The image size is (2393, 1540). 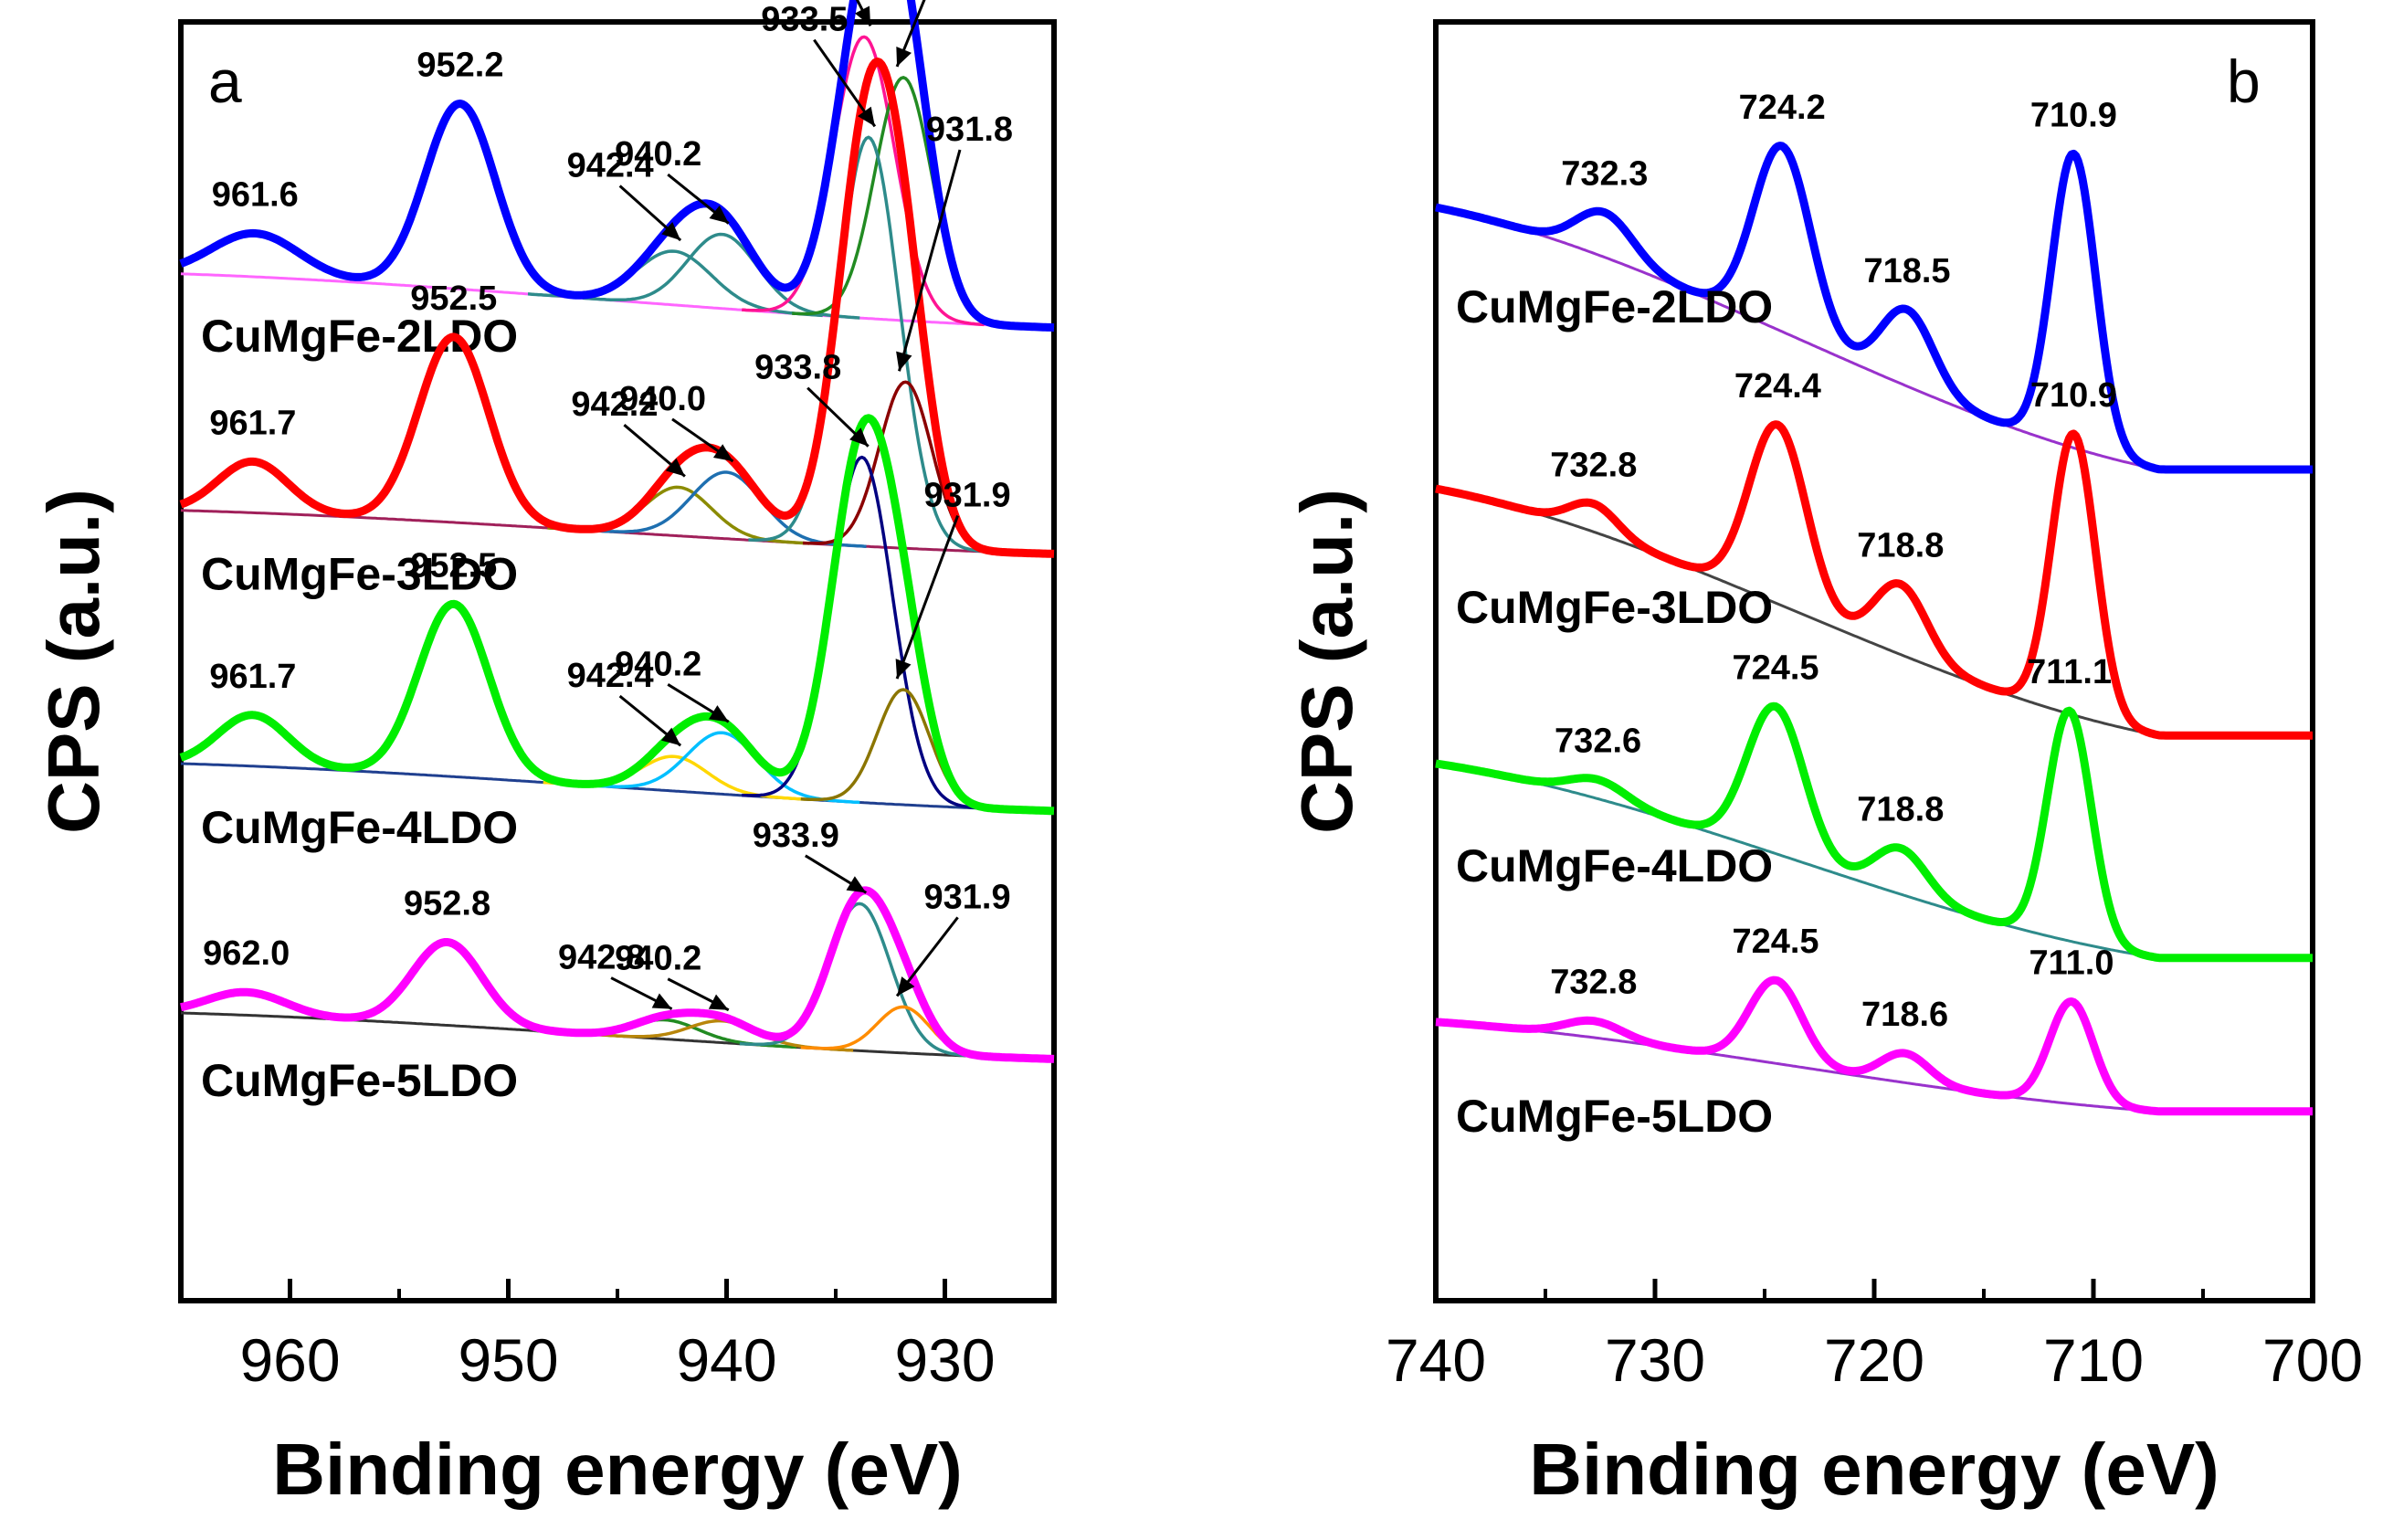 What do you see at coordinates (1777, 386) in the screenshot?
I see `peak-label: 724.4` at bounding box center [1777, 386].